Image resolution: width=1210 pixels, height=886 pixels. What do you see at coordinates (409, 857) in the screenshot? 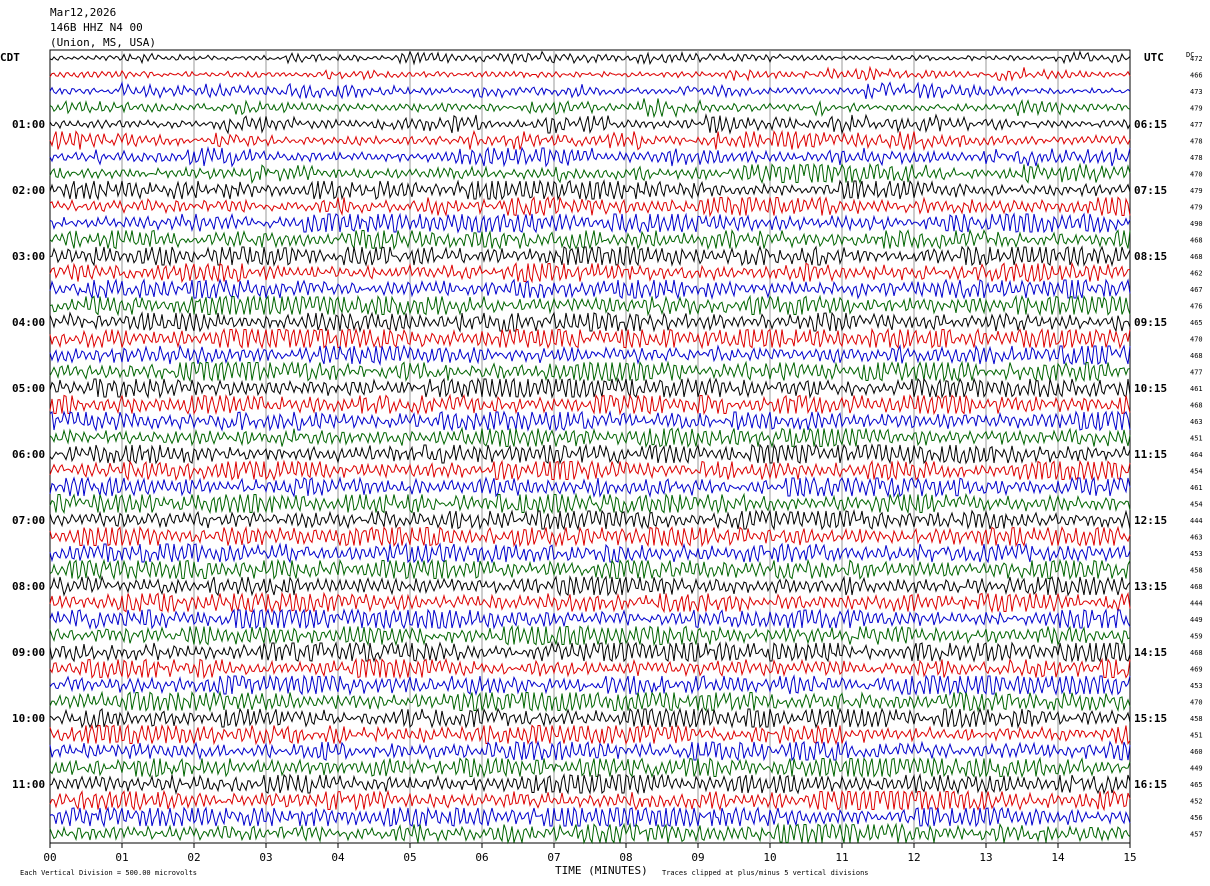
I see `x-tick-label: 05` at bounding box center [409, 857].